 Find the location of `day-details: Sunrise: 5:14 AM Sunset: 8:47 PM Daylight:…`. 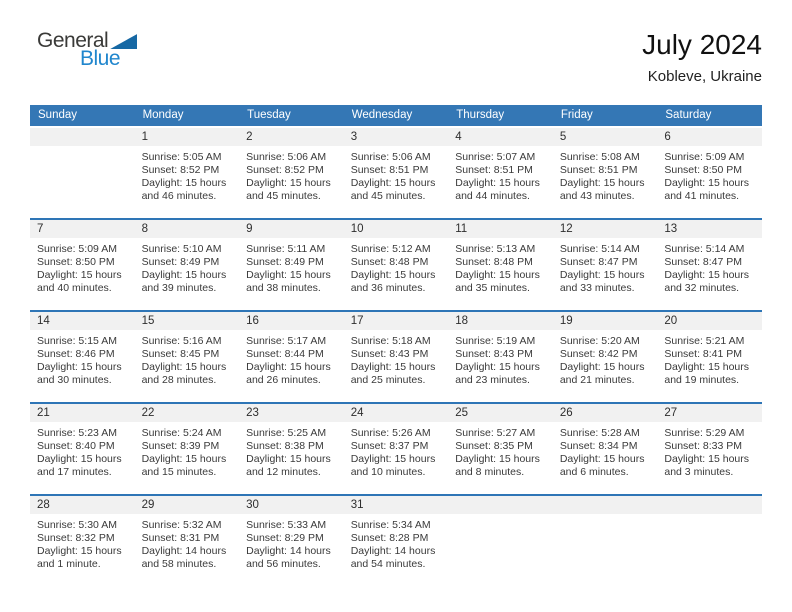

day-details: Sunrise: 5:14 AM Sunset: 8:47 PM Daylight:… is located at coordinates (605, 266).